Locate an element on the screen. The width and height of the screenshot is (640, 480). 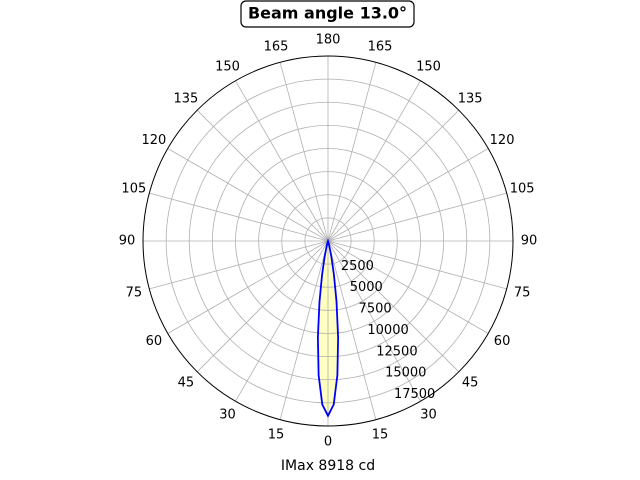
r-tick-label: 17500 is located at coordinates (414, 394).